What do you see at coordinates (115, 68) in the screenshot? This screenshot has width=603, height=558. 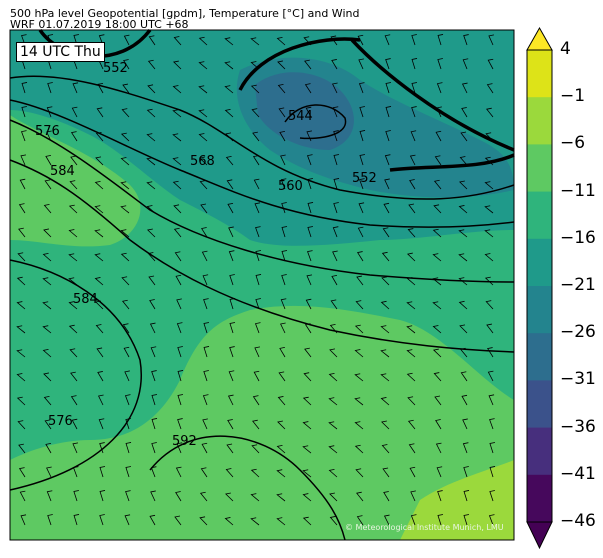 I see `contour-label: 552` at bounding box center [115, 68].